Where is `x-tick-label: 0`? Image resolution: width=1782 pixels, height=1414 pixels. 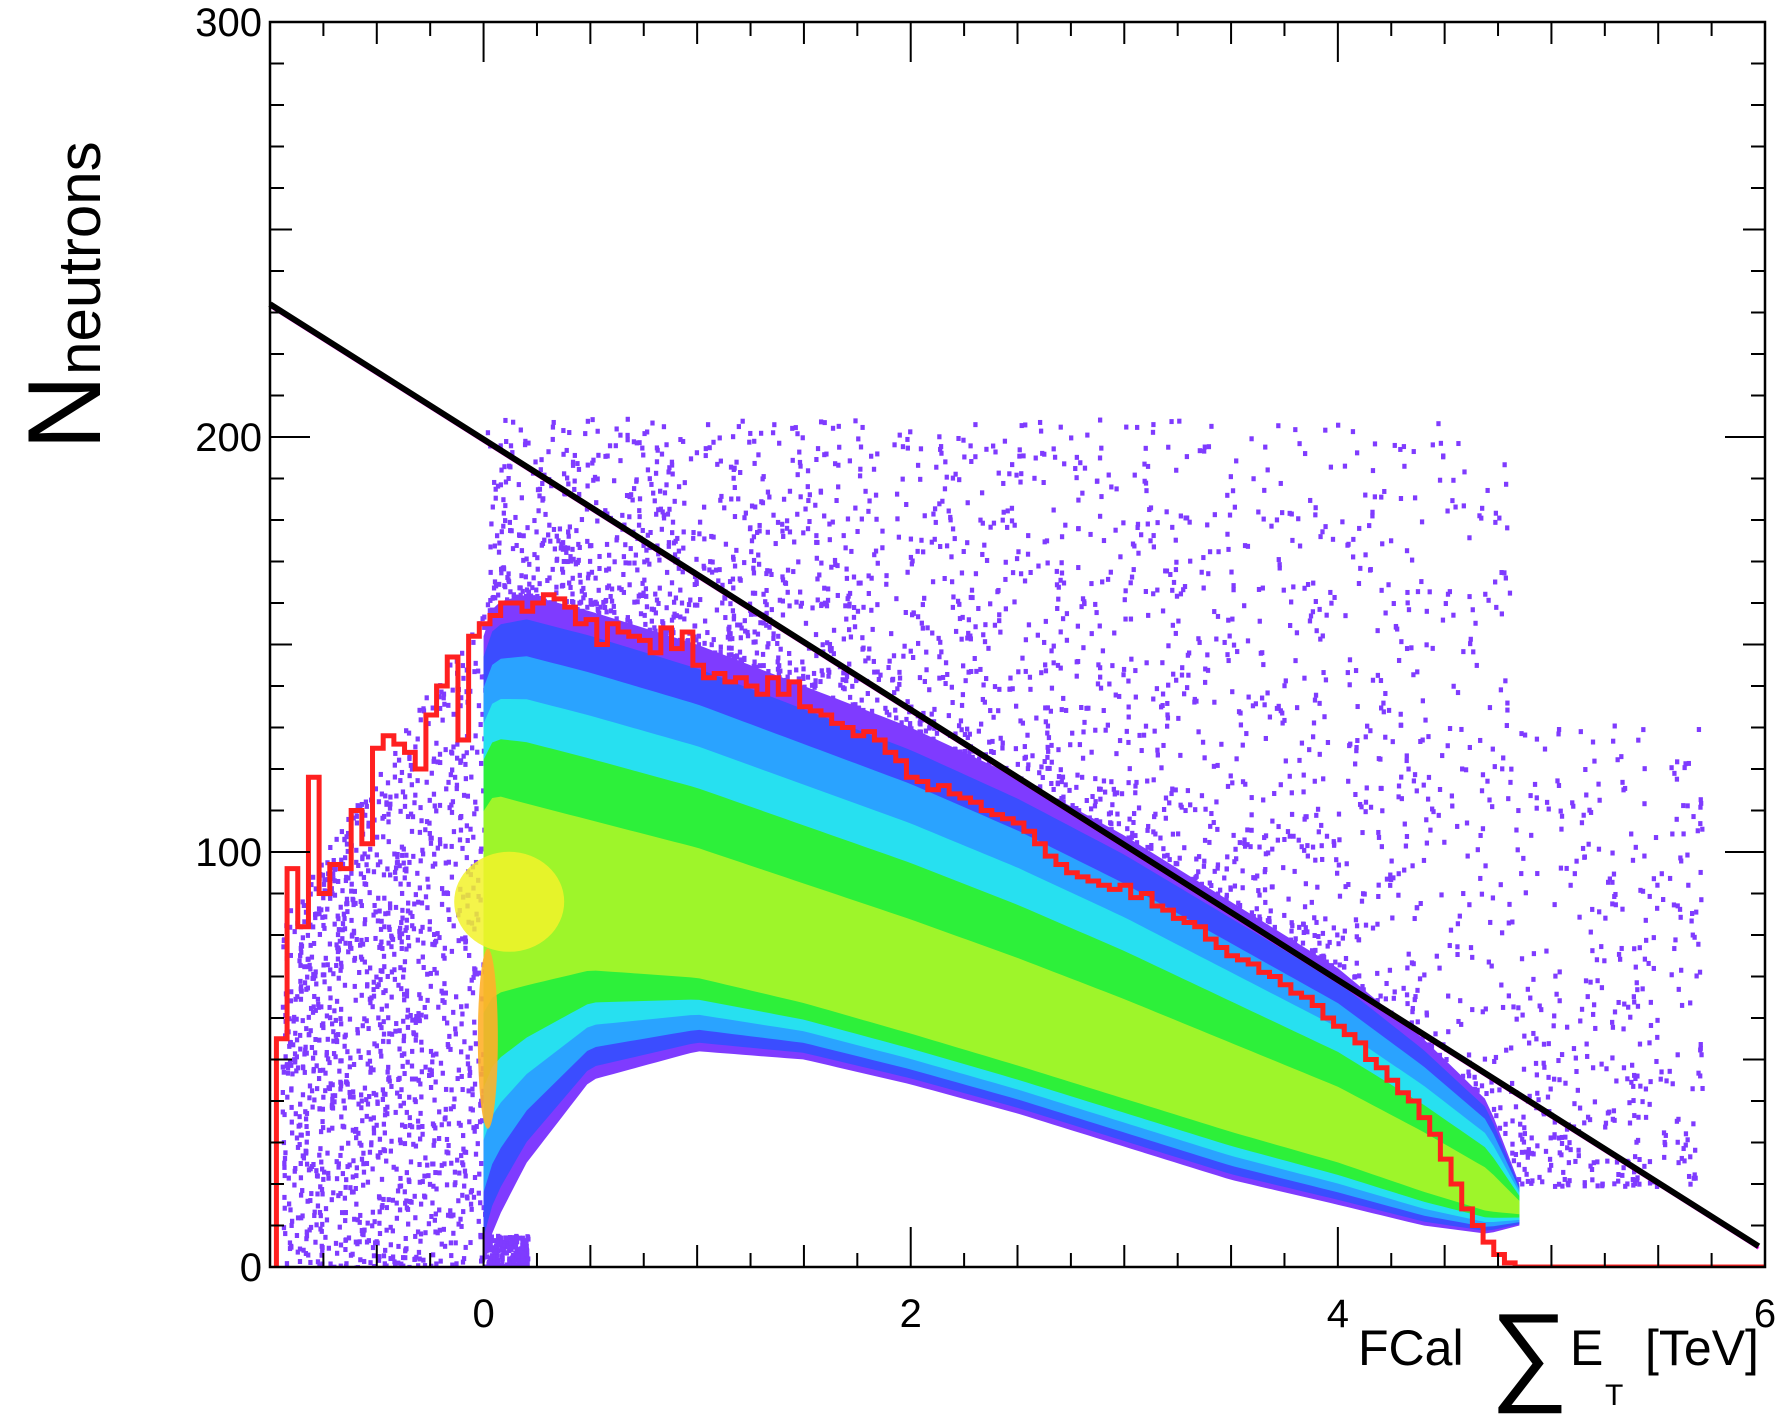
x-tick-label: 0 is located at coordinates (483, 1314).